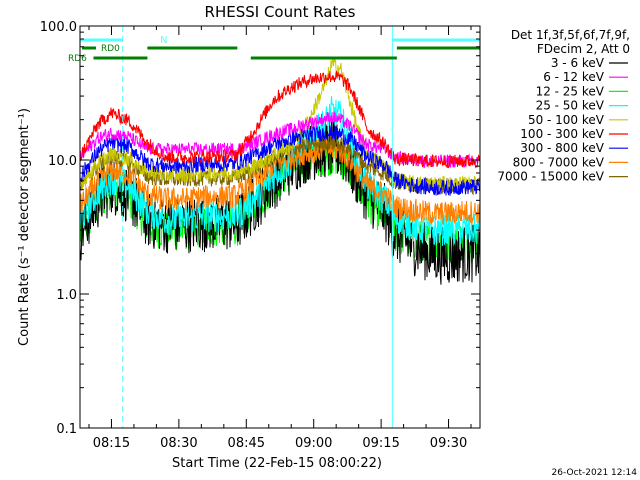 Image resolution: width=640 pixels, height=480 pixels. I want to click on y-tick-label: 100.0, so click(58, 27).